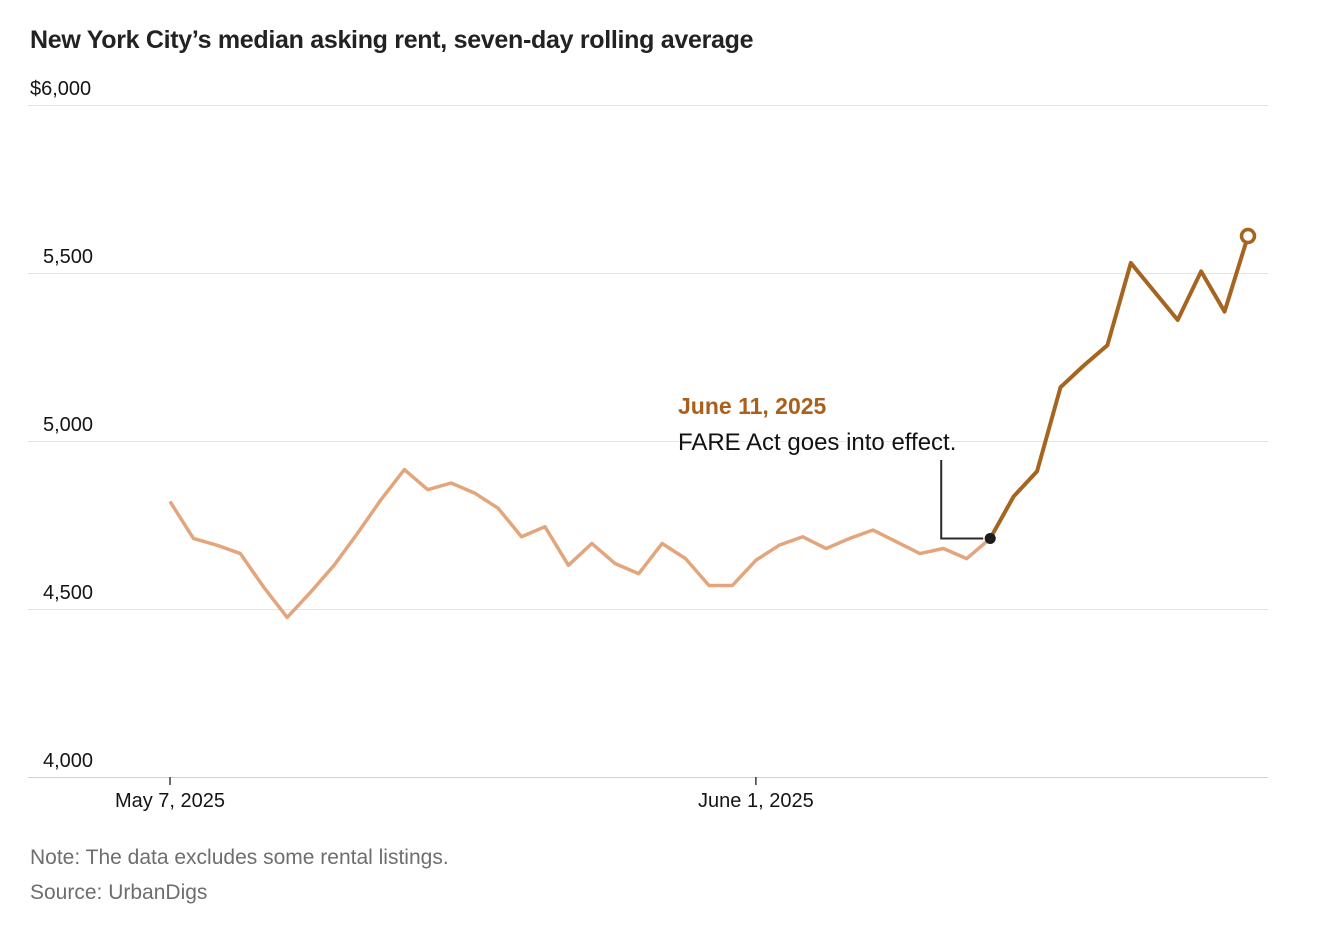  Describe the element at coordinates (68, 257) in the screenshot. I see `y-axis-label: 5,500` at that location.